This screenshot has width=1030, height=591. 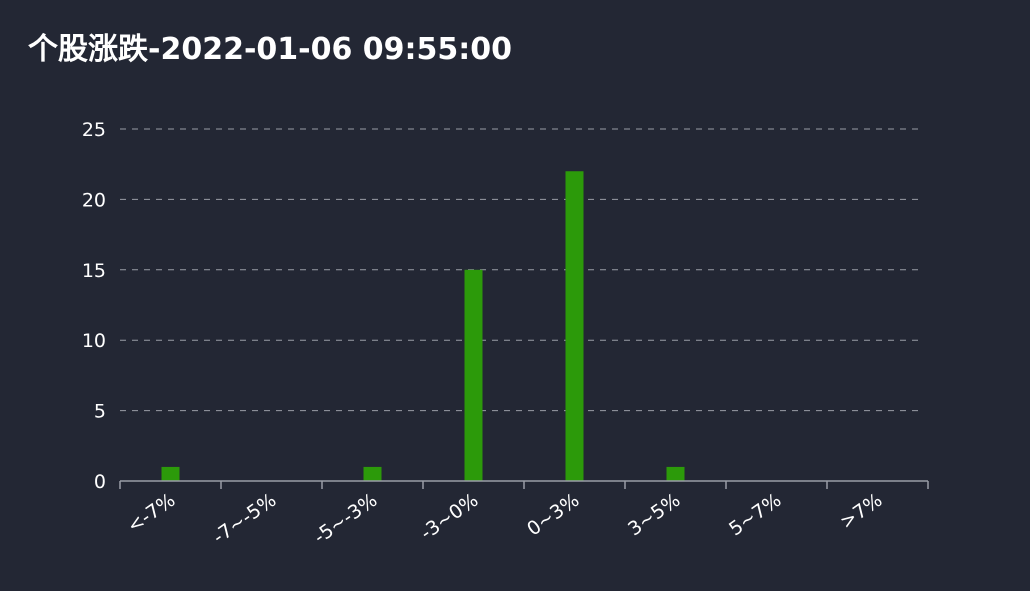 I want to click on y-tick-label: 10, so click(x=94, y=341).